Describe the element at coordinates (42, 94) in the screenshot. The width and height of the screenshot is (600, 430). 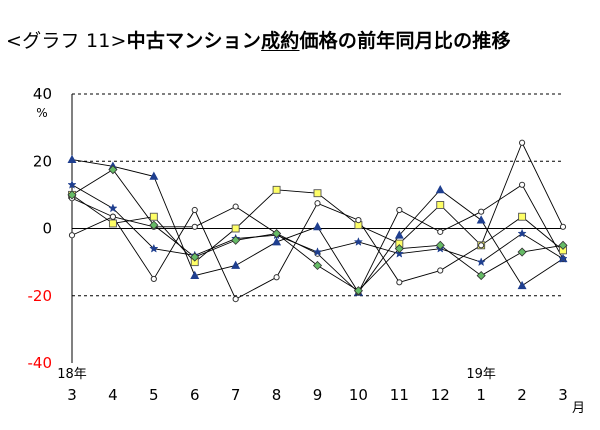
I see `y-tick-label: 40` at that location.